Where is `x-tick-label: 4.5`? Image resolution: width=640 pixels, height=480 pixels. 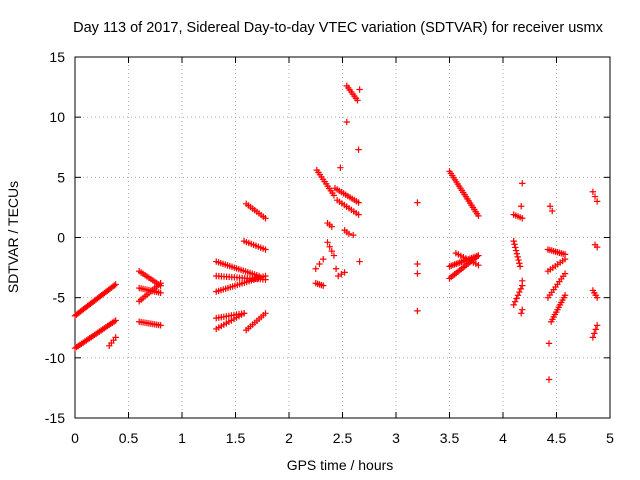
x-tick-label: 4.5 is located at coordinates (557, 438).